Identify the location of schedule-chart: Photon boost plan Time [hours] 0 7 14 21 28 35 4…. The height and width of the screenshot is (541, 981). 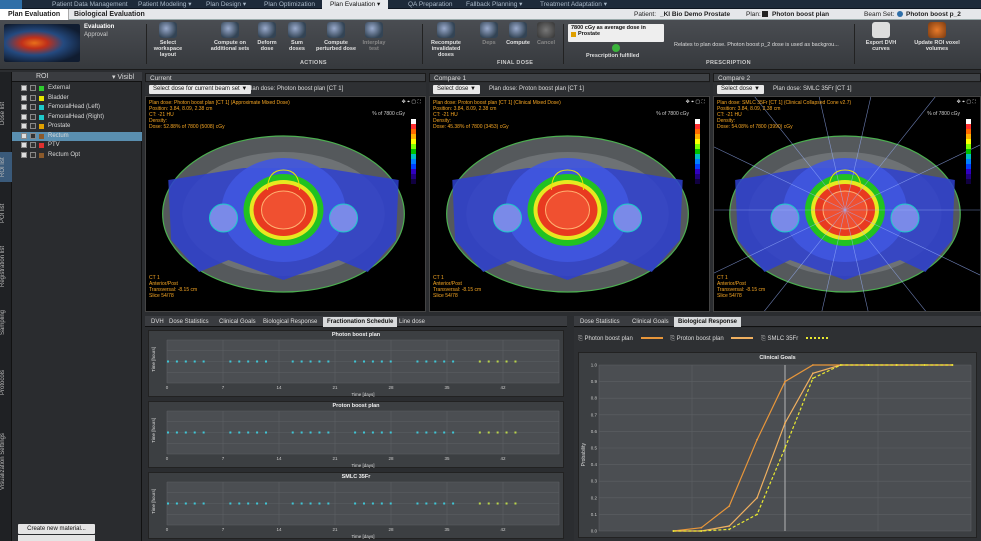
(356, 363).